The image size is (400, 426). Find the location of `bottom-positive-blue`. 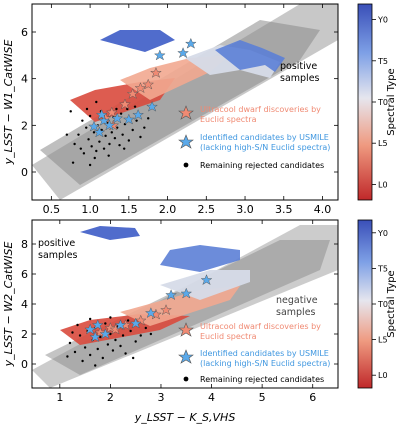

bottom-positive-blue is located at coordinates (200, 258).